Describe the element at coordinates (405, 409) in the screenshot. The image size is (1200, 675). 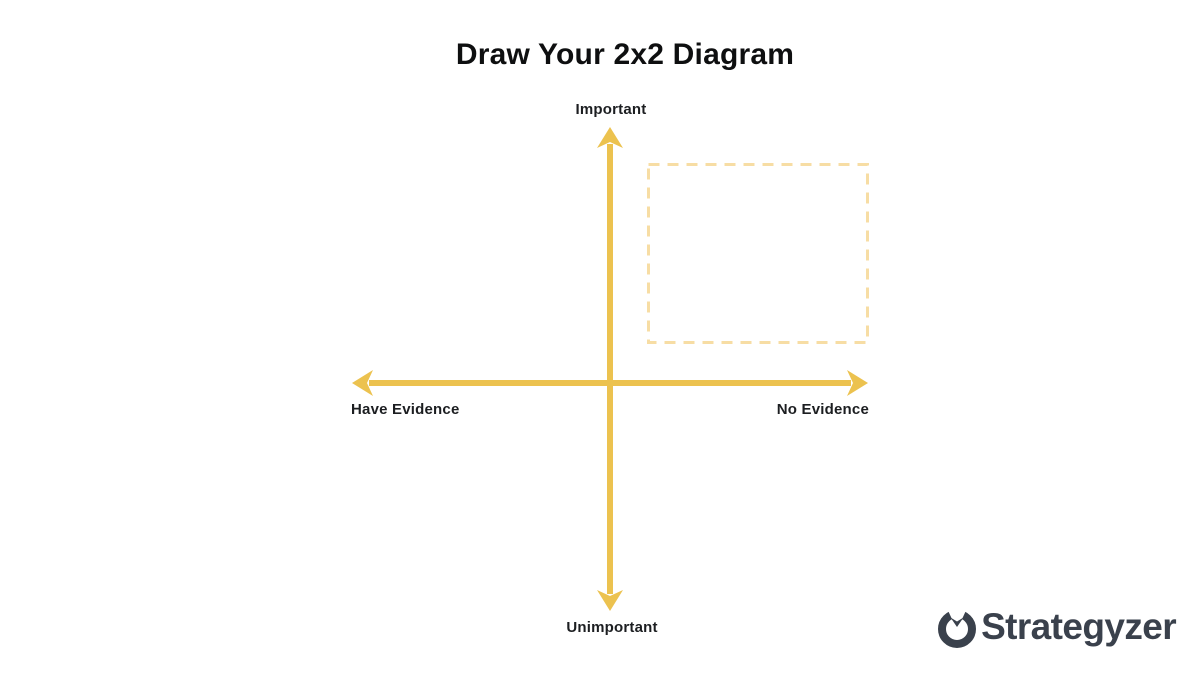
I see `axis-label-have-evidence: Have Evidence` at that location.